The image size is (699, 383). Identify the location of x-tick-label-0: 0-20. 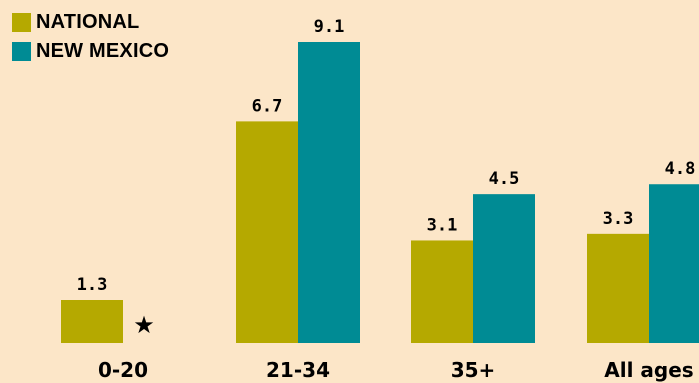
(123, 370).